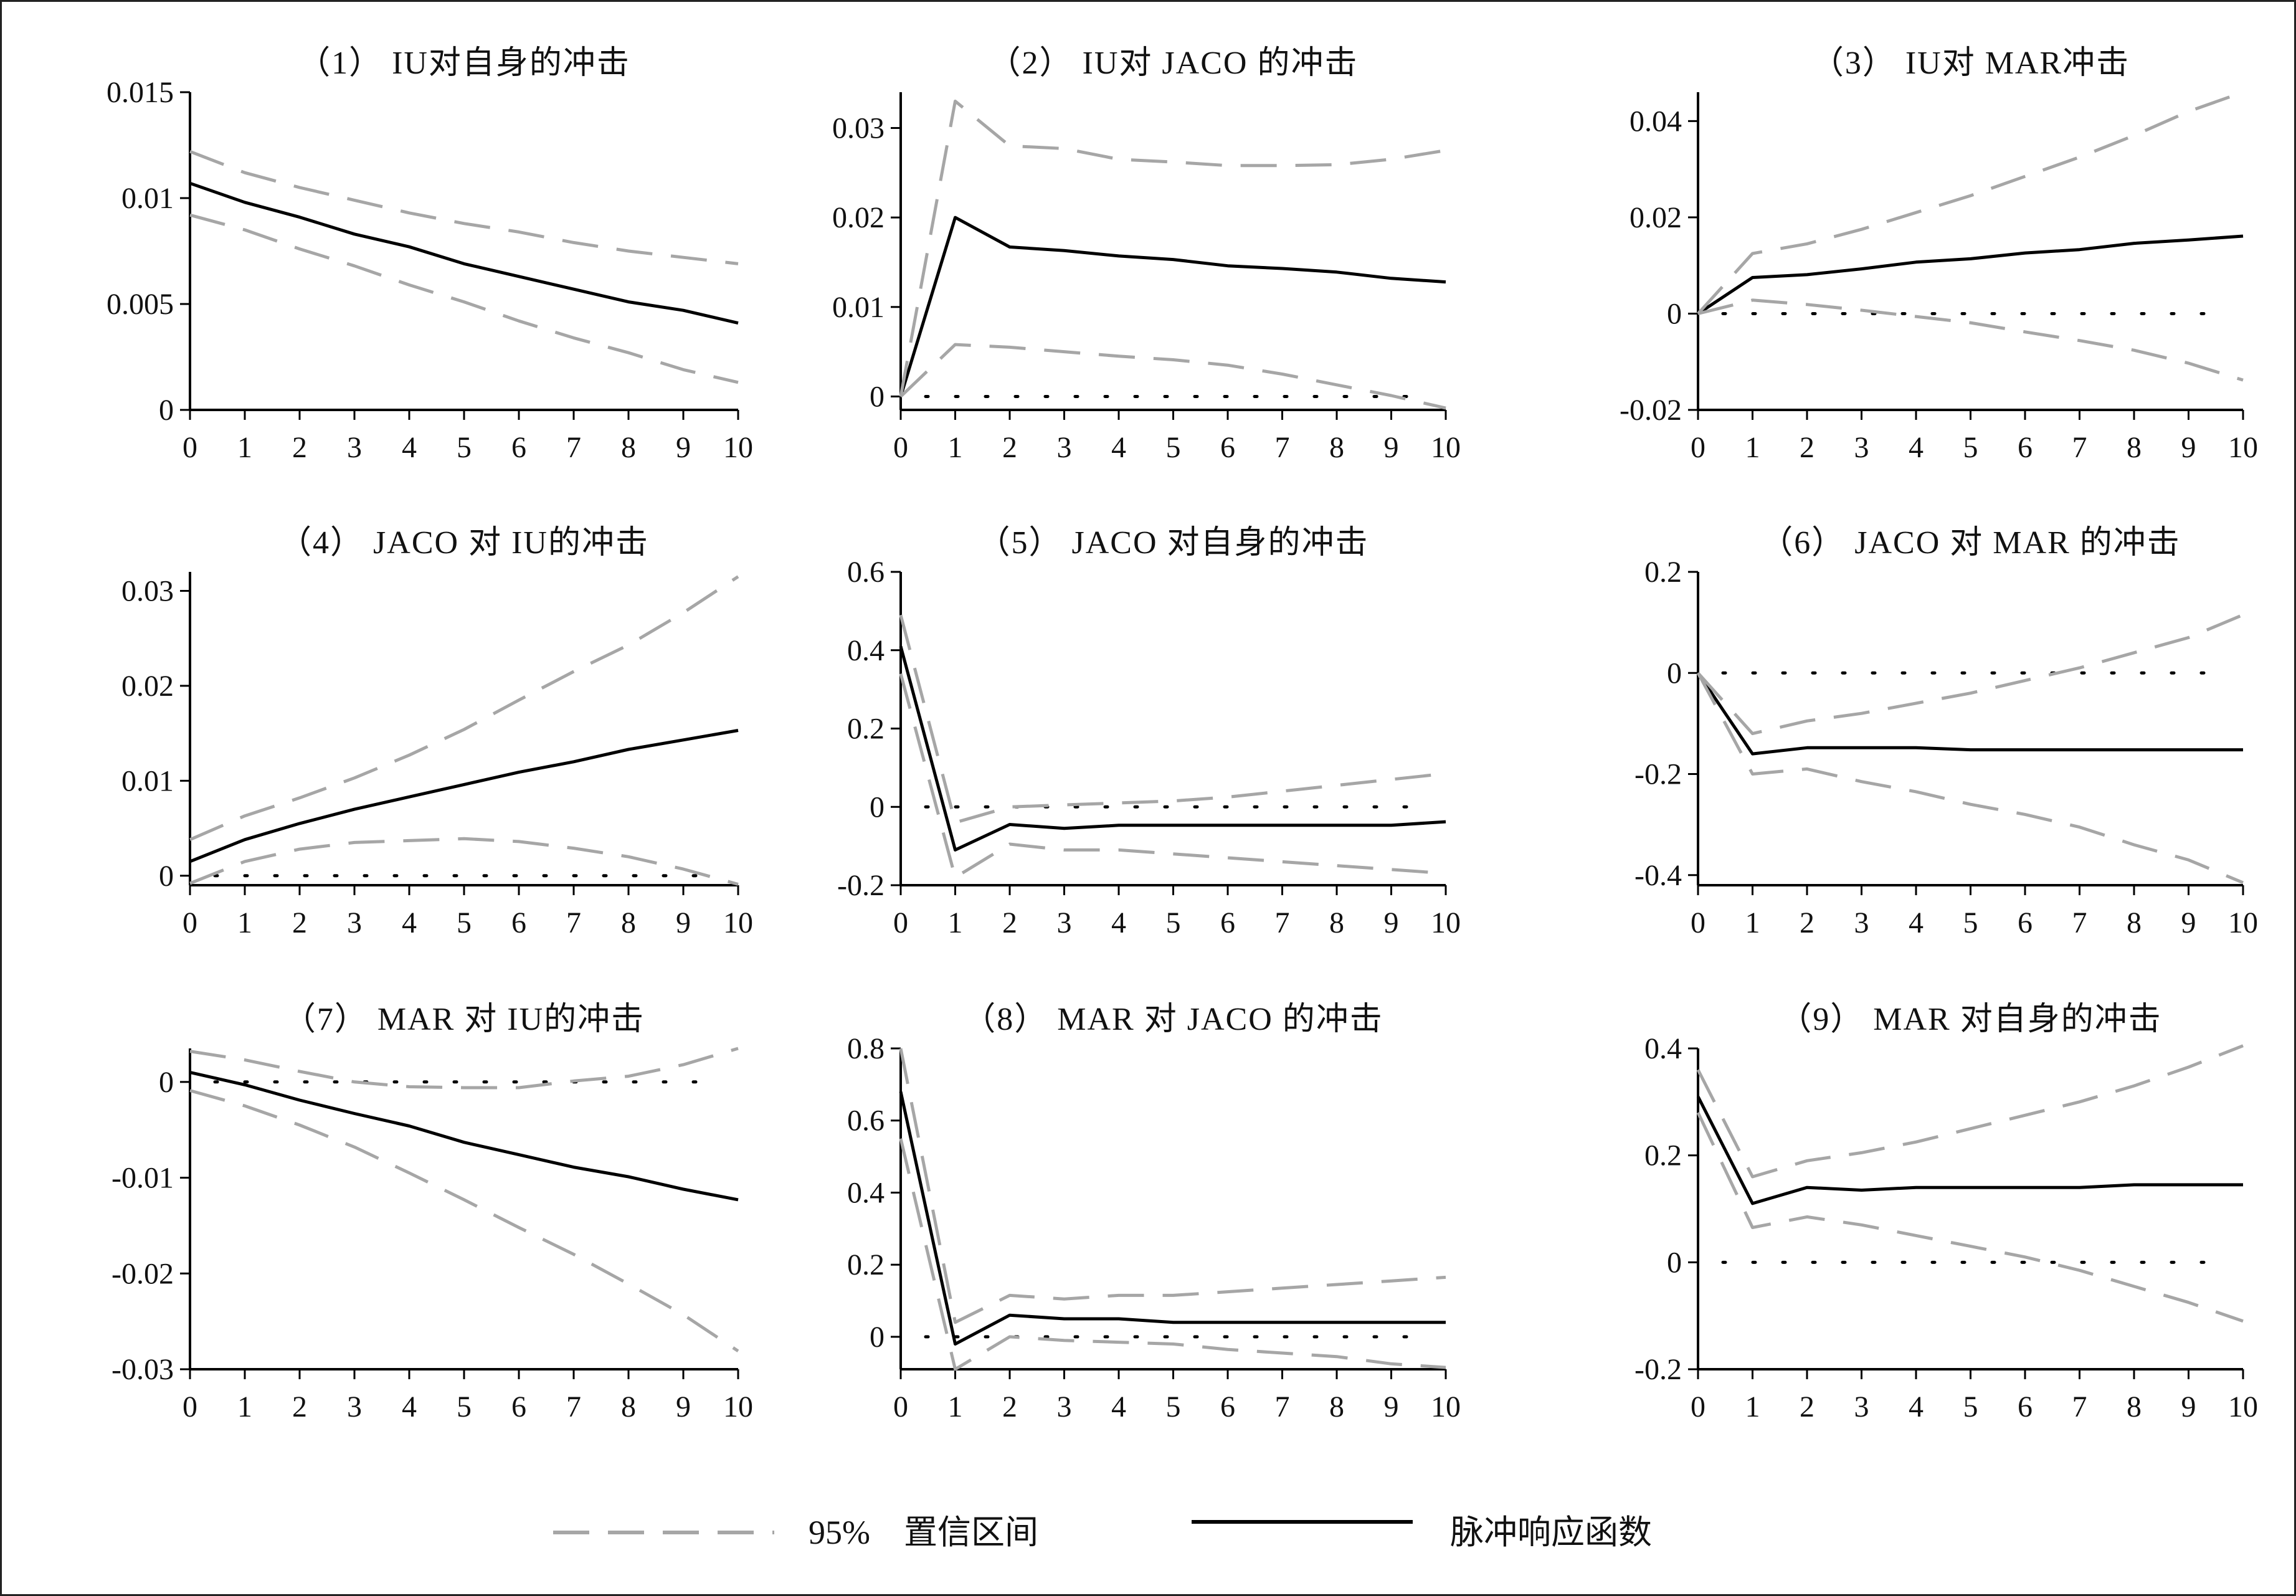 This screenshot has height=1596, width=2296. Describe the element at coordinates (1551, 1532) in the screenshot. I see `legend-irf-label: 脉冲响应函数` at that location.